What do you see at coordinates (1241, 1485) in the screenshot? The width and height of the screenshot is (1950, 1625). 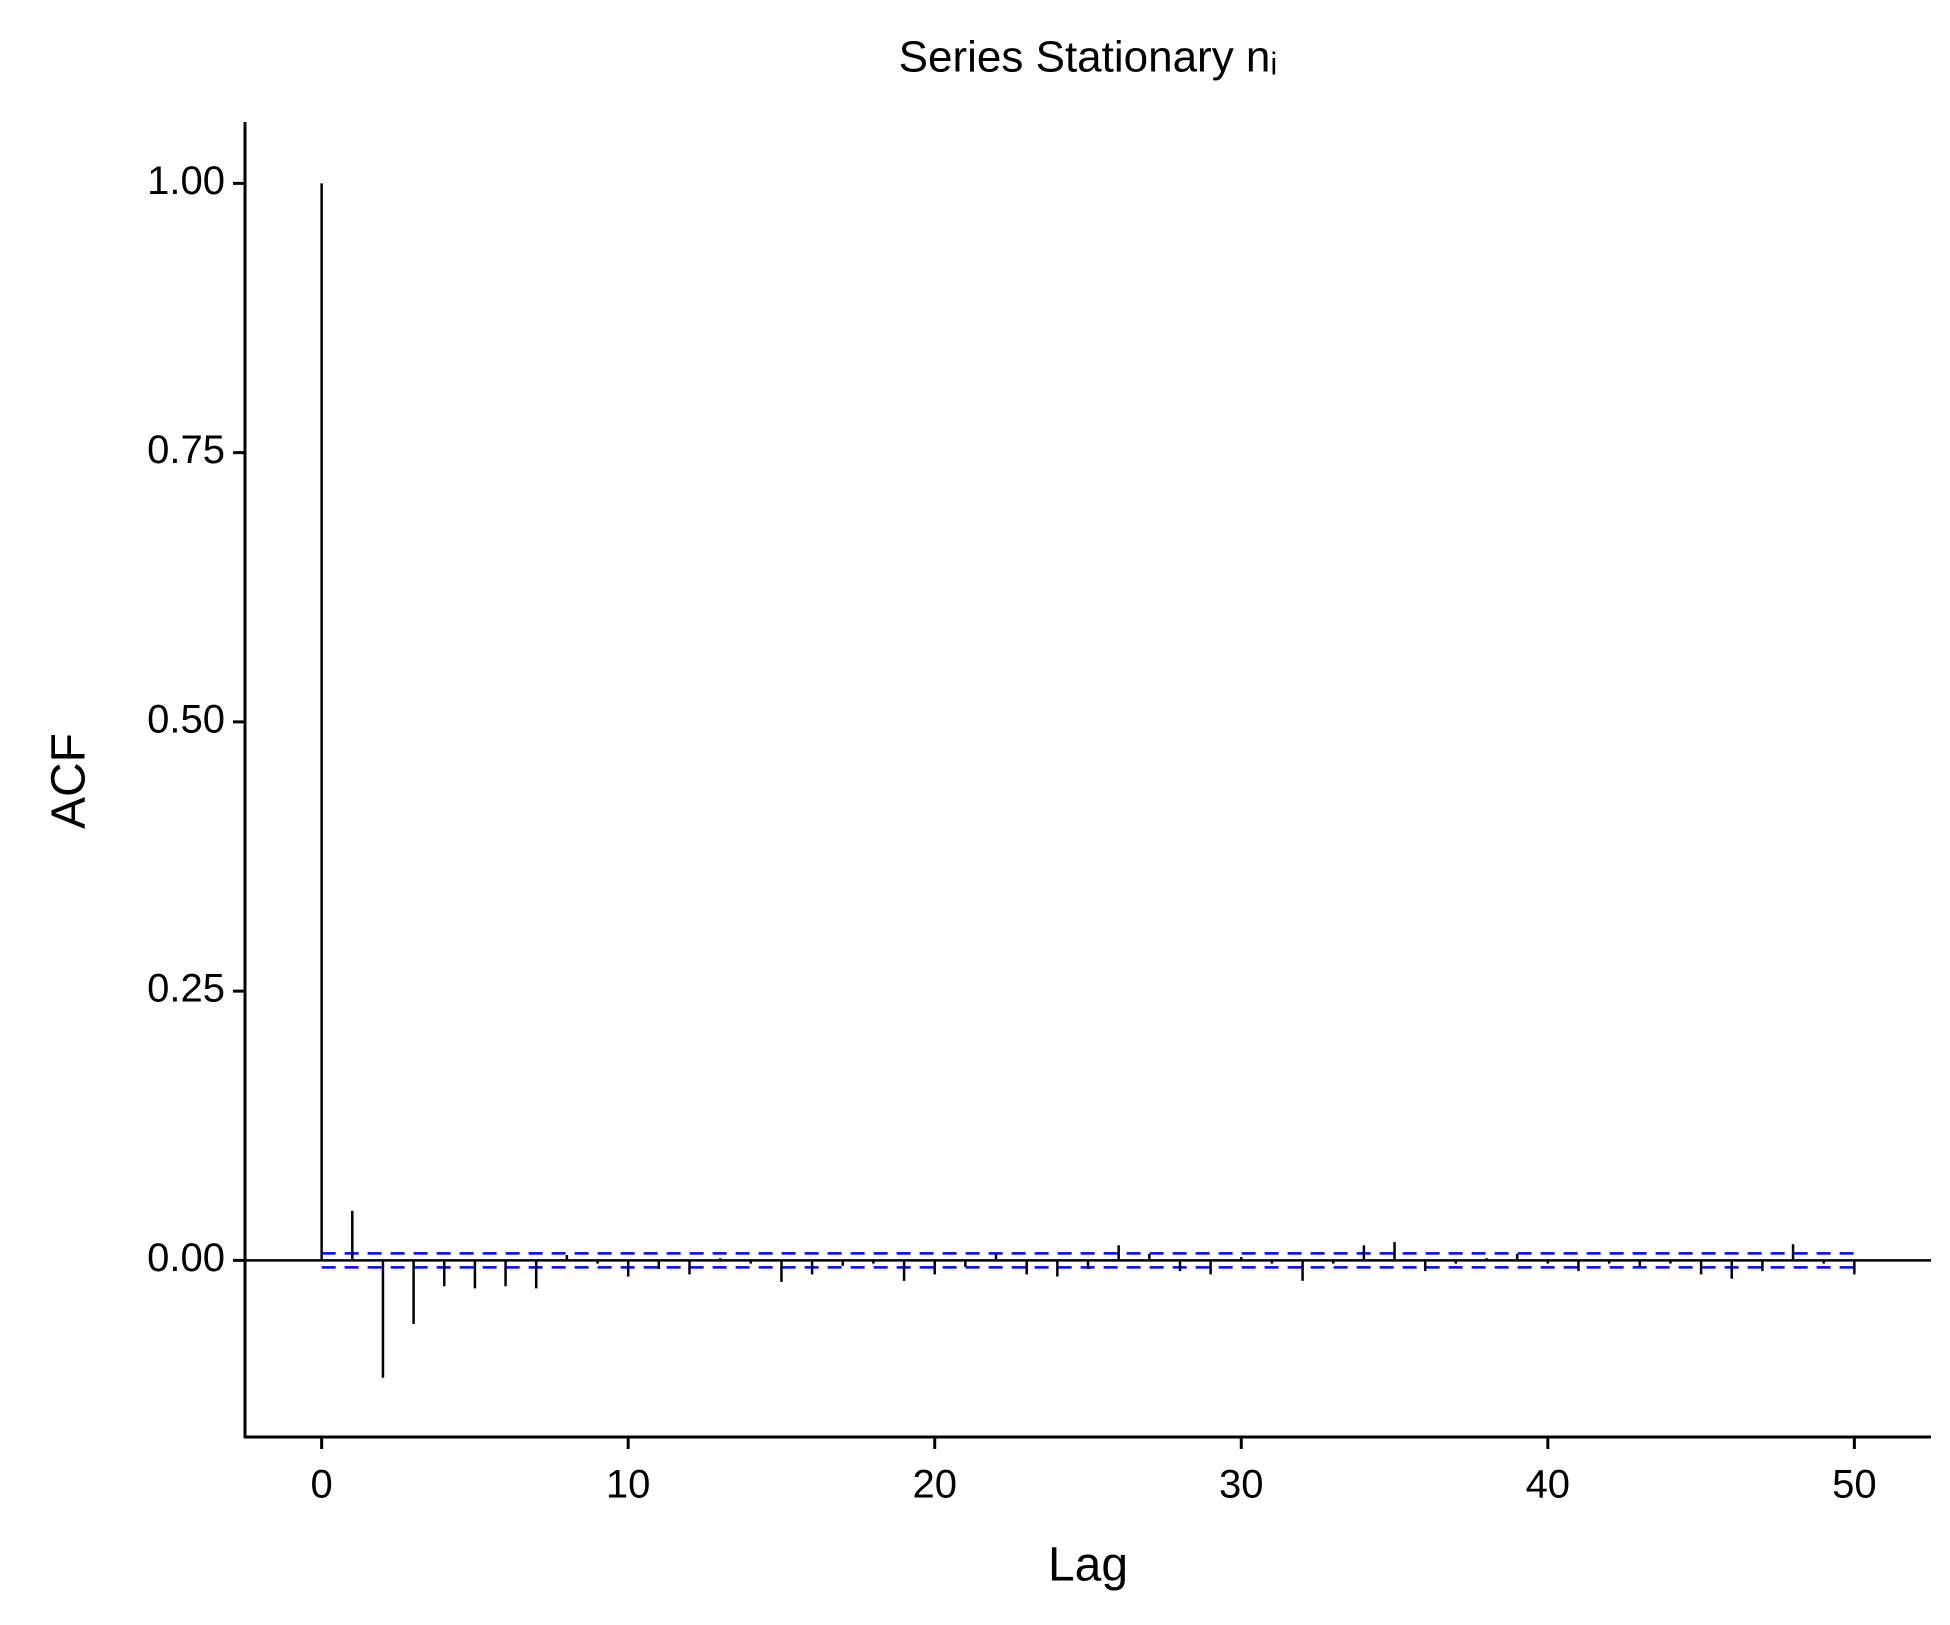 I see `x-tick-label: 30` at bounding box center [1241, 1485].